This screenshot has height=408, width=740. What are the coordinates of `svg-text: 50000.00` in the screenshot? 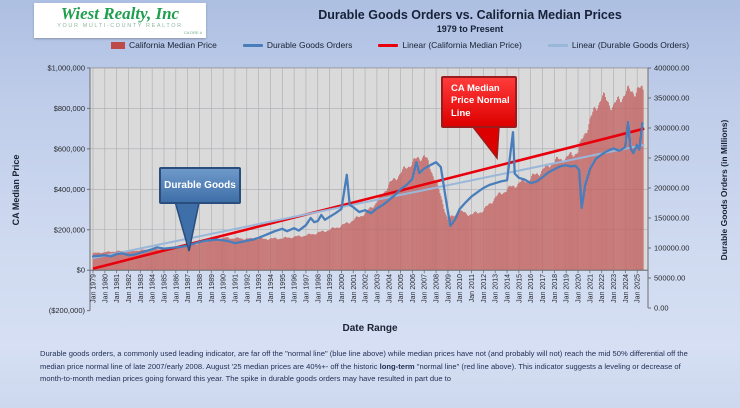 It's located at (669, 278).